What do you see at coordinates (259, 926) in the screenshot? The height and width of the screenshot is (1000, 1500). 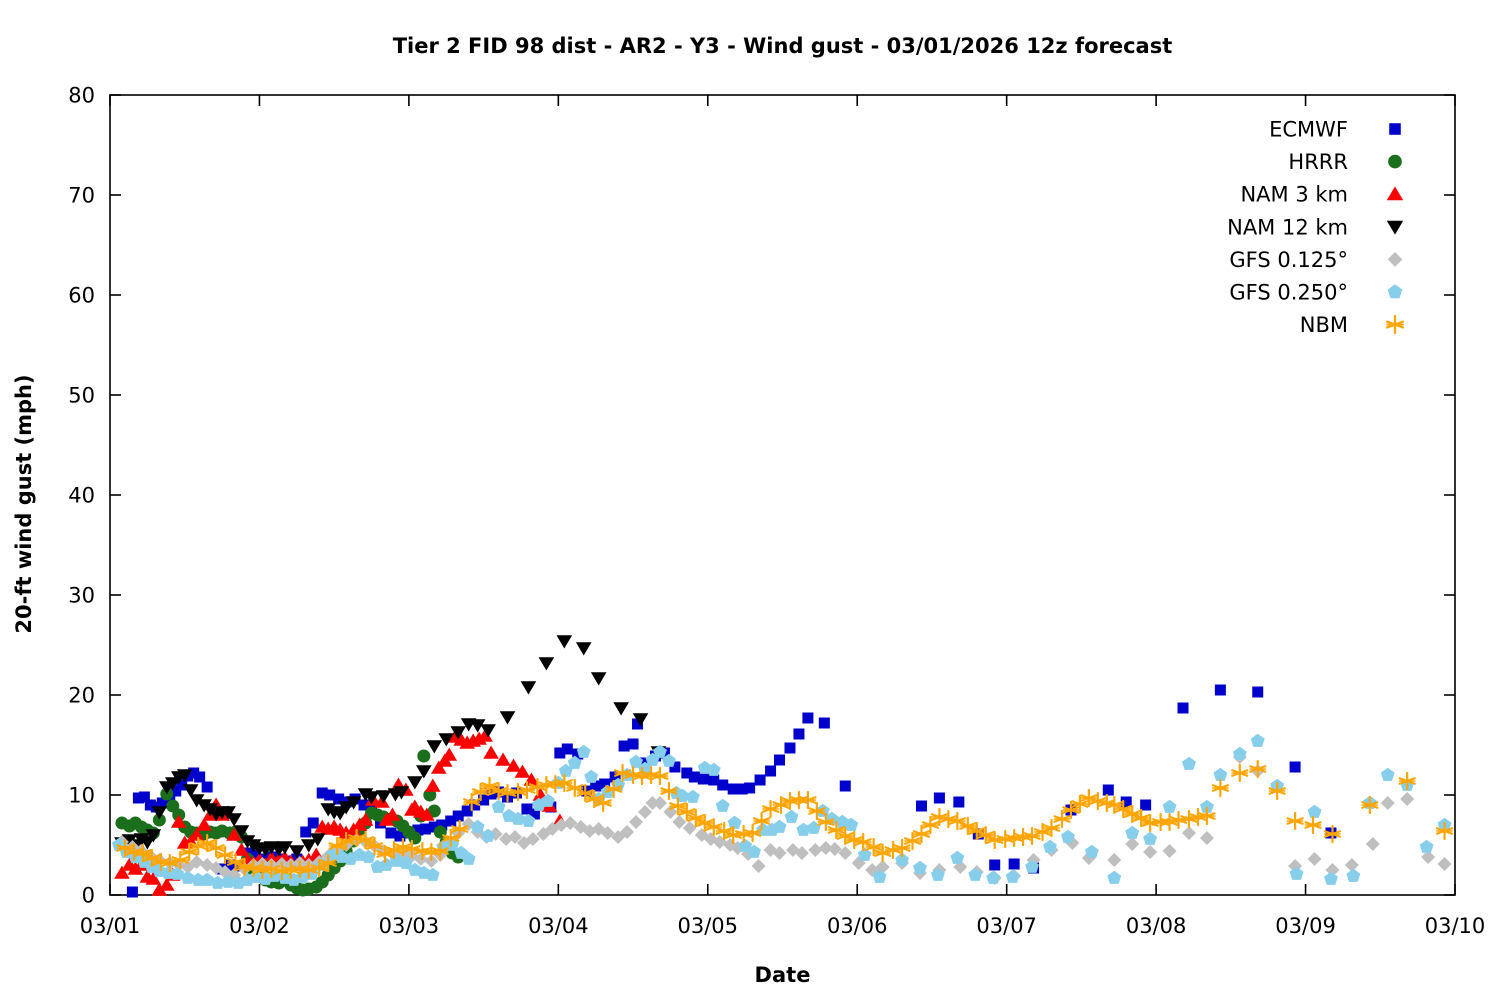 I see `x-tick-label: 03/02` at bounding box center [259, 926].